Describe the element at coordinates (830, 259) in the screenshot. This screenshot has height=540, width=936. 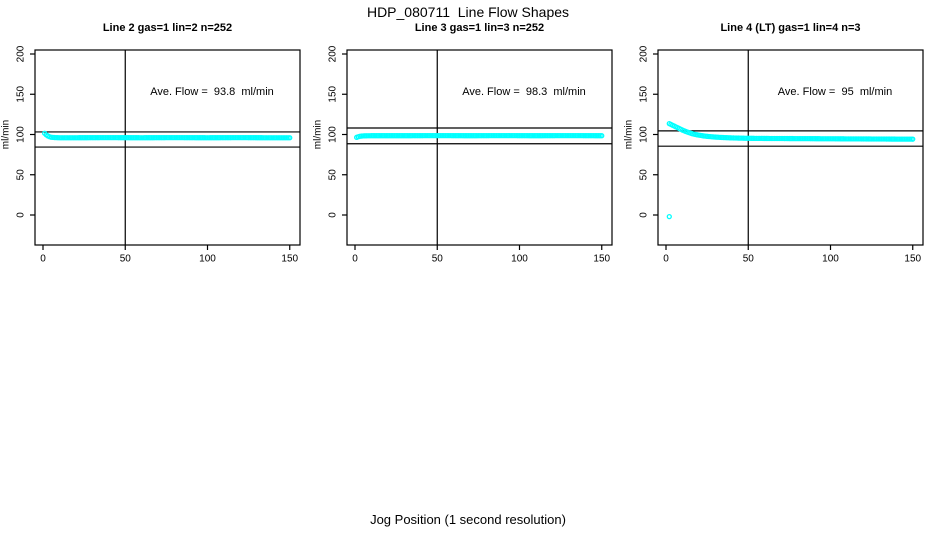
I see `panel-3-x-tick-label: 100` at that location.